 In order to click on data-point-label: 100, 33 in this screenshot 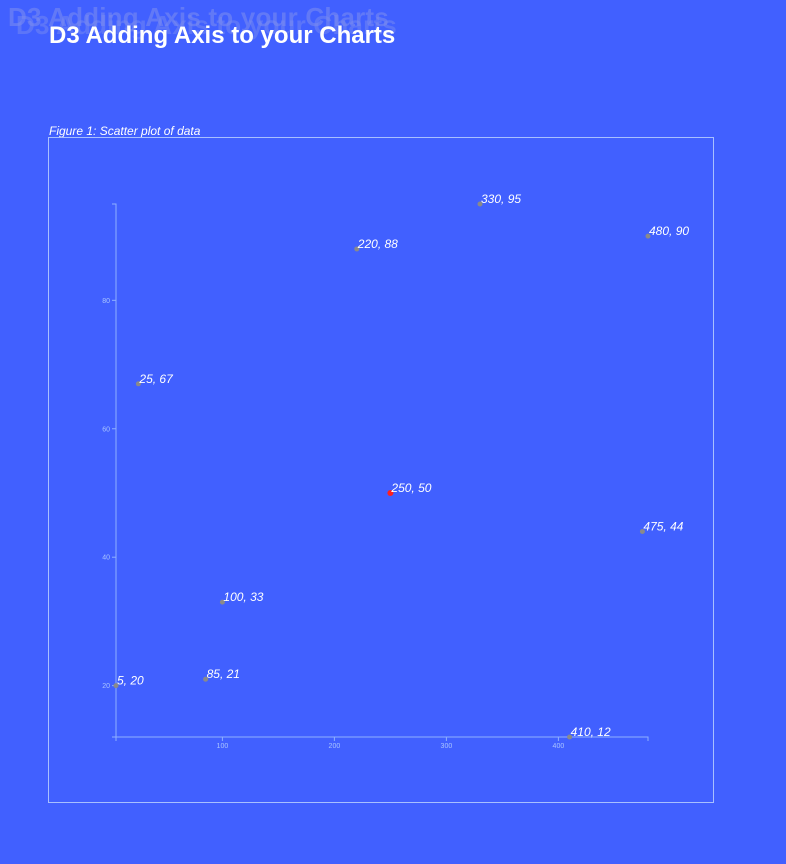, I will do `click(243, 597)`.